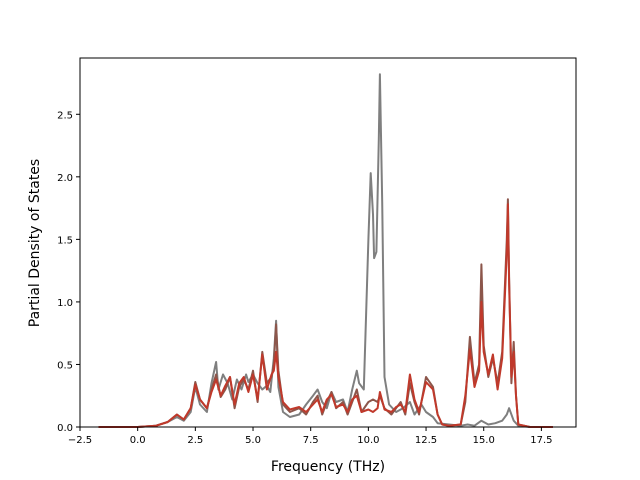  I want to click on y-tick-label: 2.5, so click(65, 115).